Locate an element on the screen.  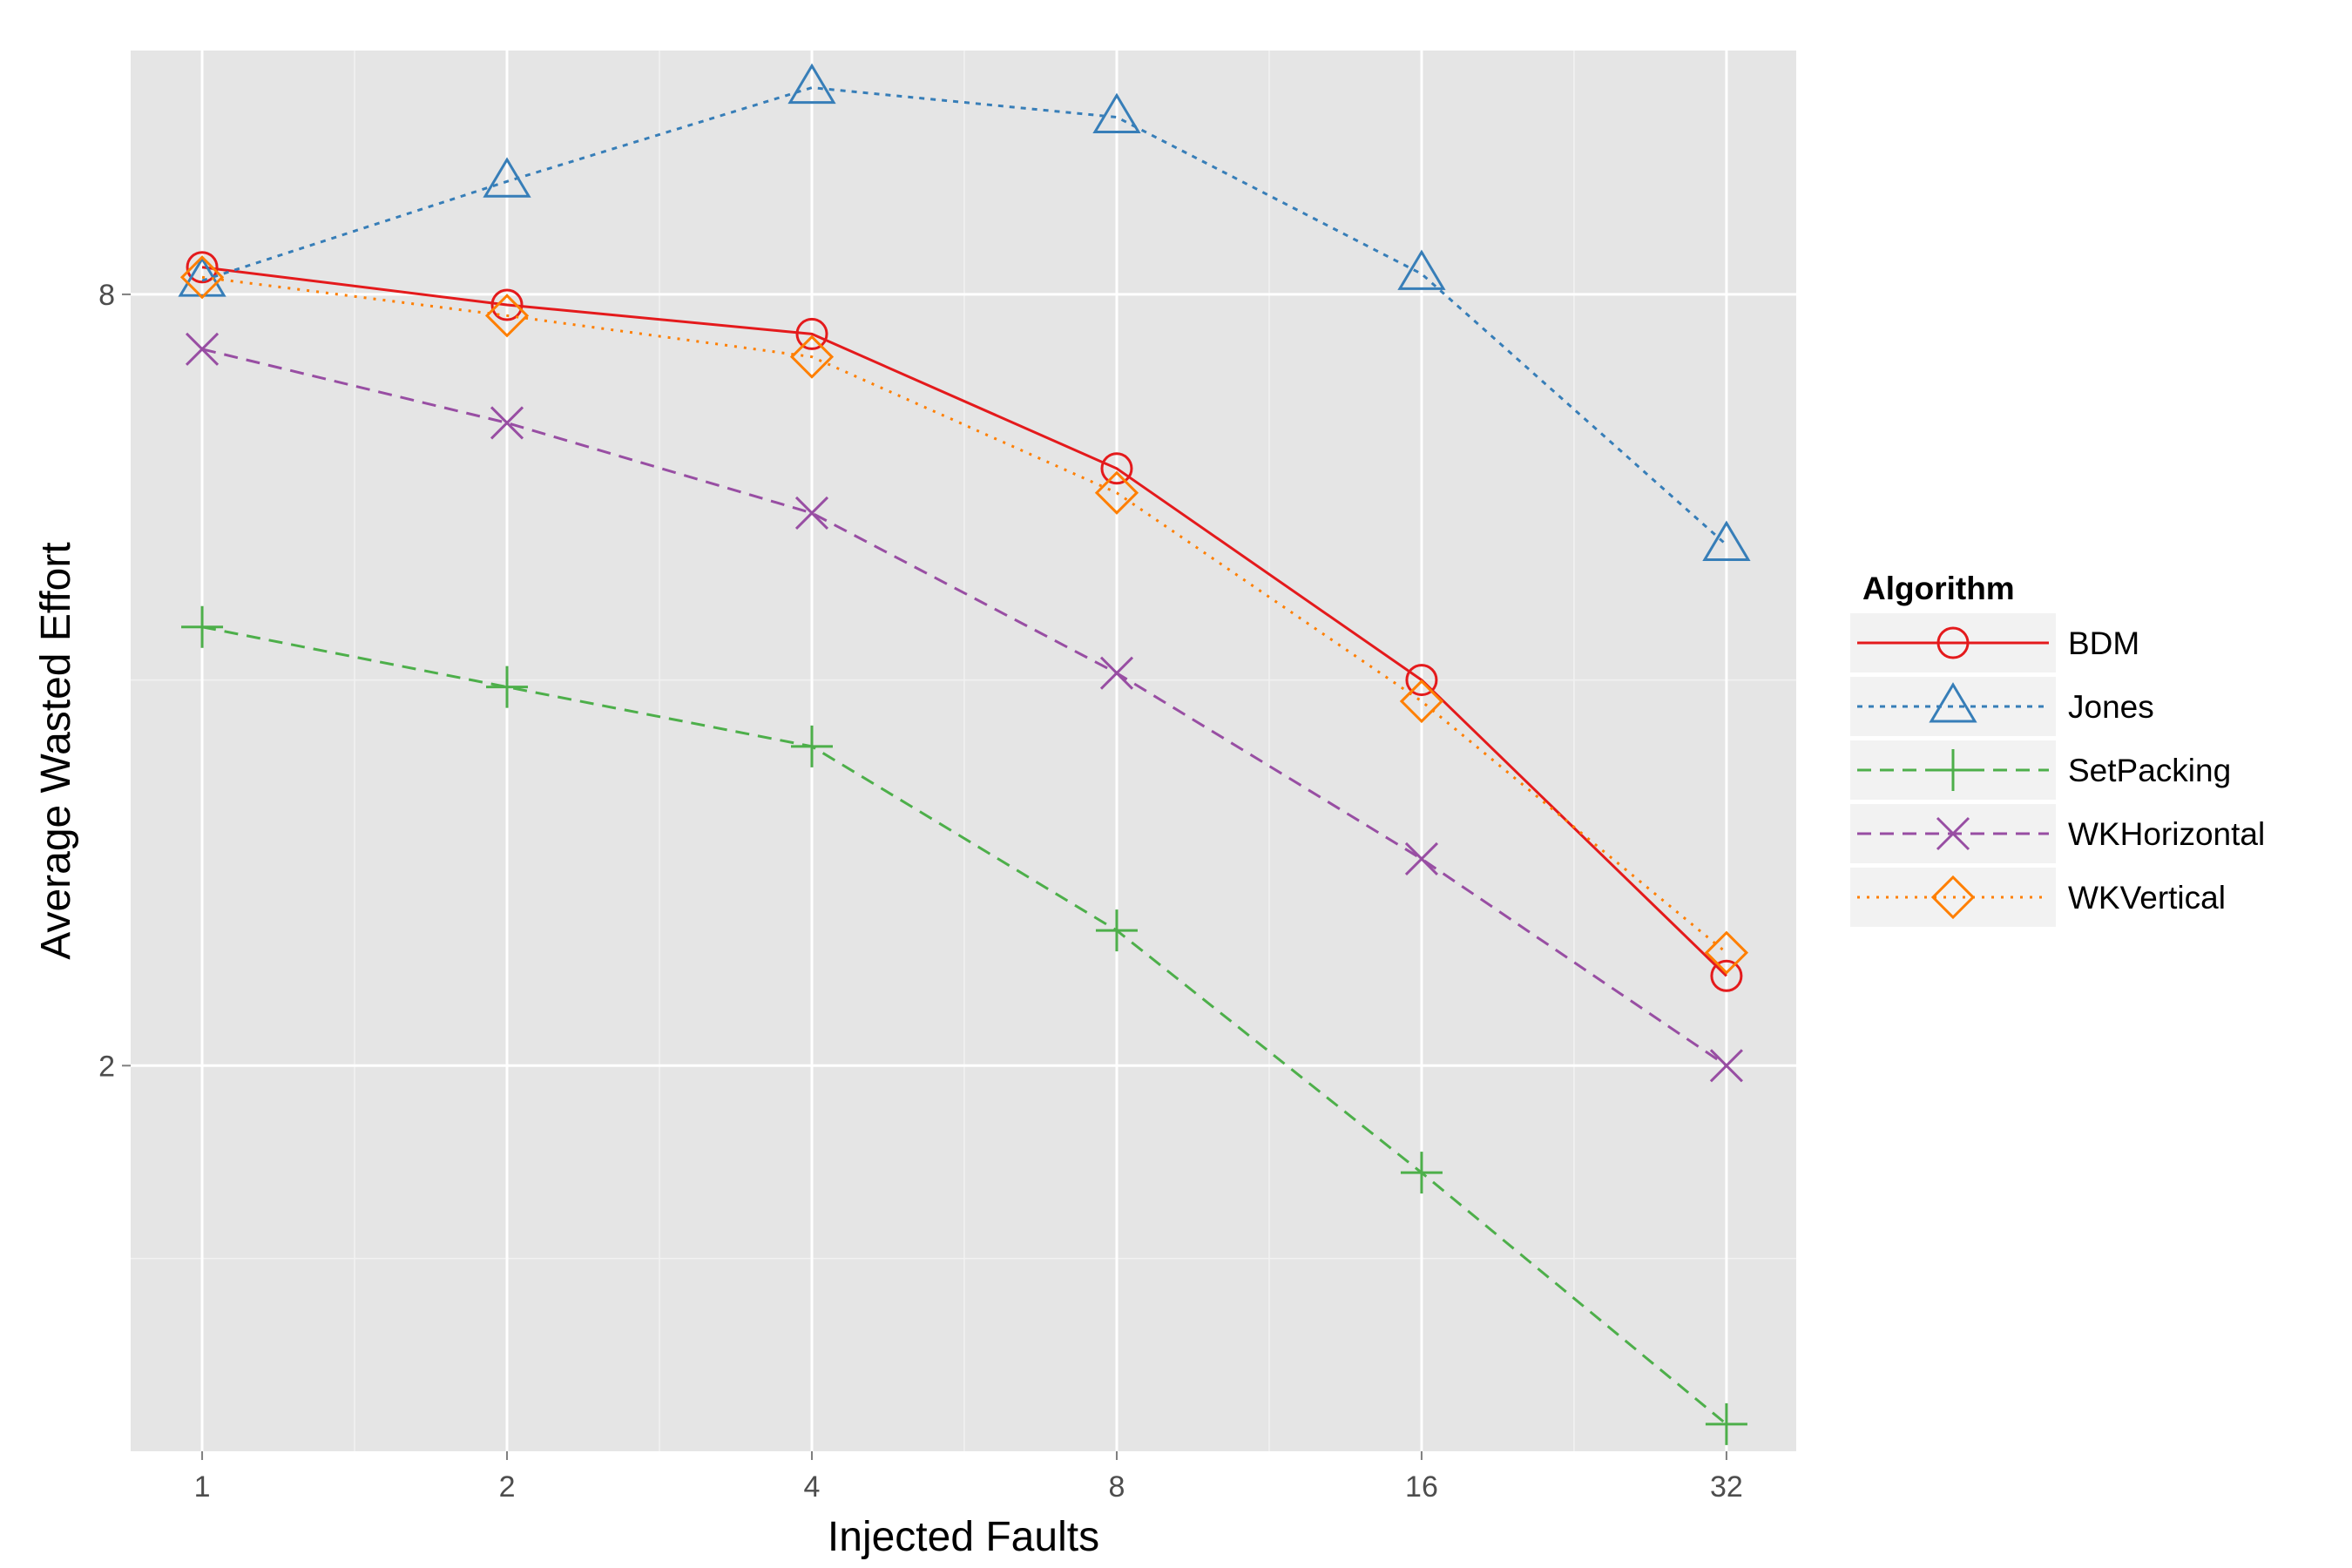
legend-item-bdm: BDM is located at coordinates (1994, 642).